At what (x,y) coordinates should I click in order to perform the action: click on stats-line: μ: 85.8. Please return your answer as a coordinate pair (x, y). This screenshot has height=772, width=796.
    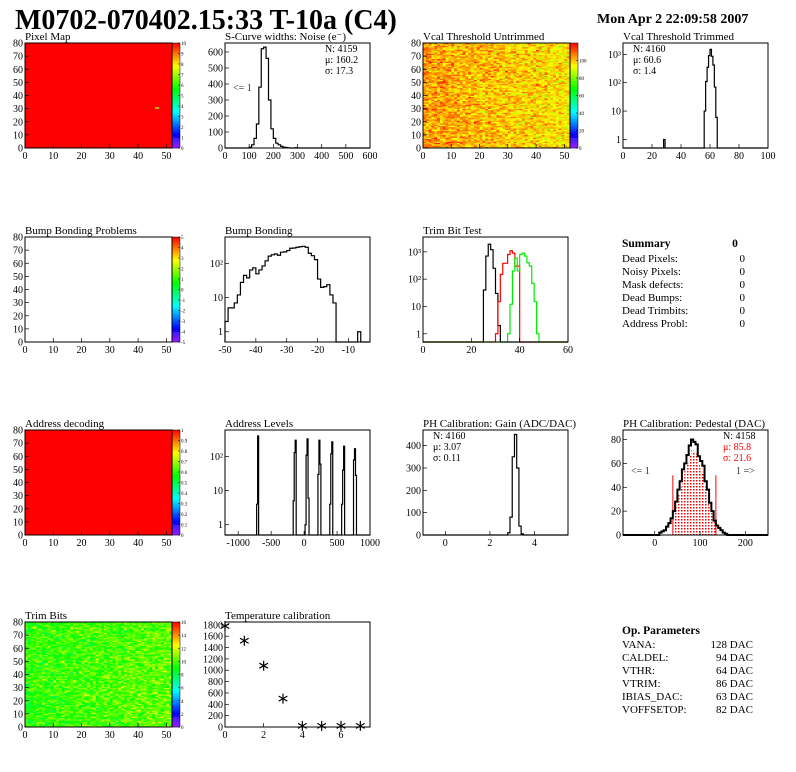
    Looking at the image, I should click on (737, 447).